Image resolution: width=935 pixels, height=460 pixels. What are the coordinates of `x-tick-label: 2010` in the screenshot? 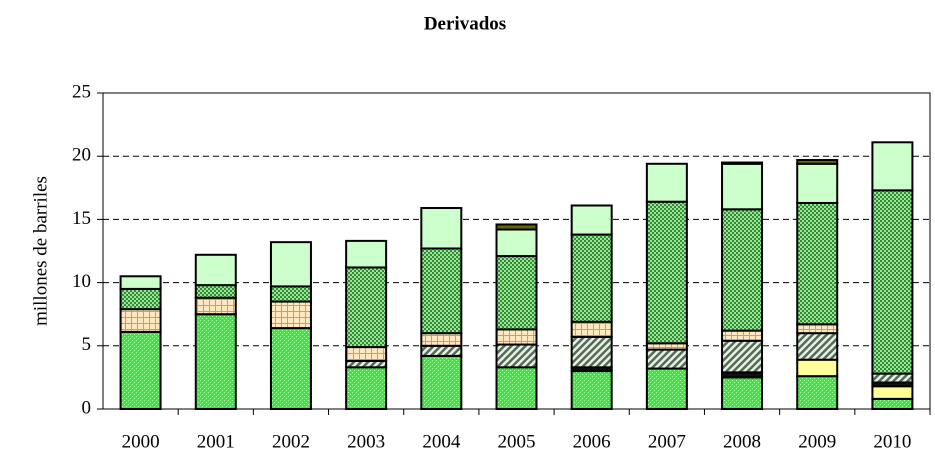 It's located at (892, 441).